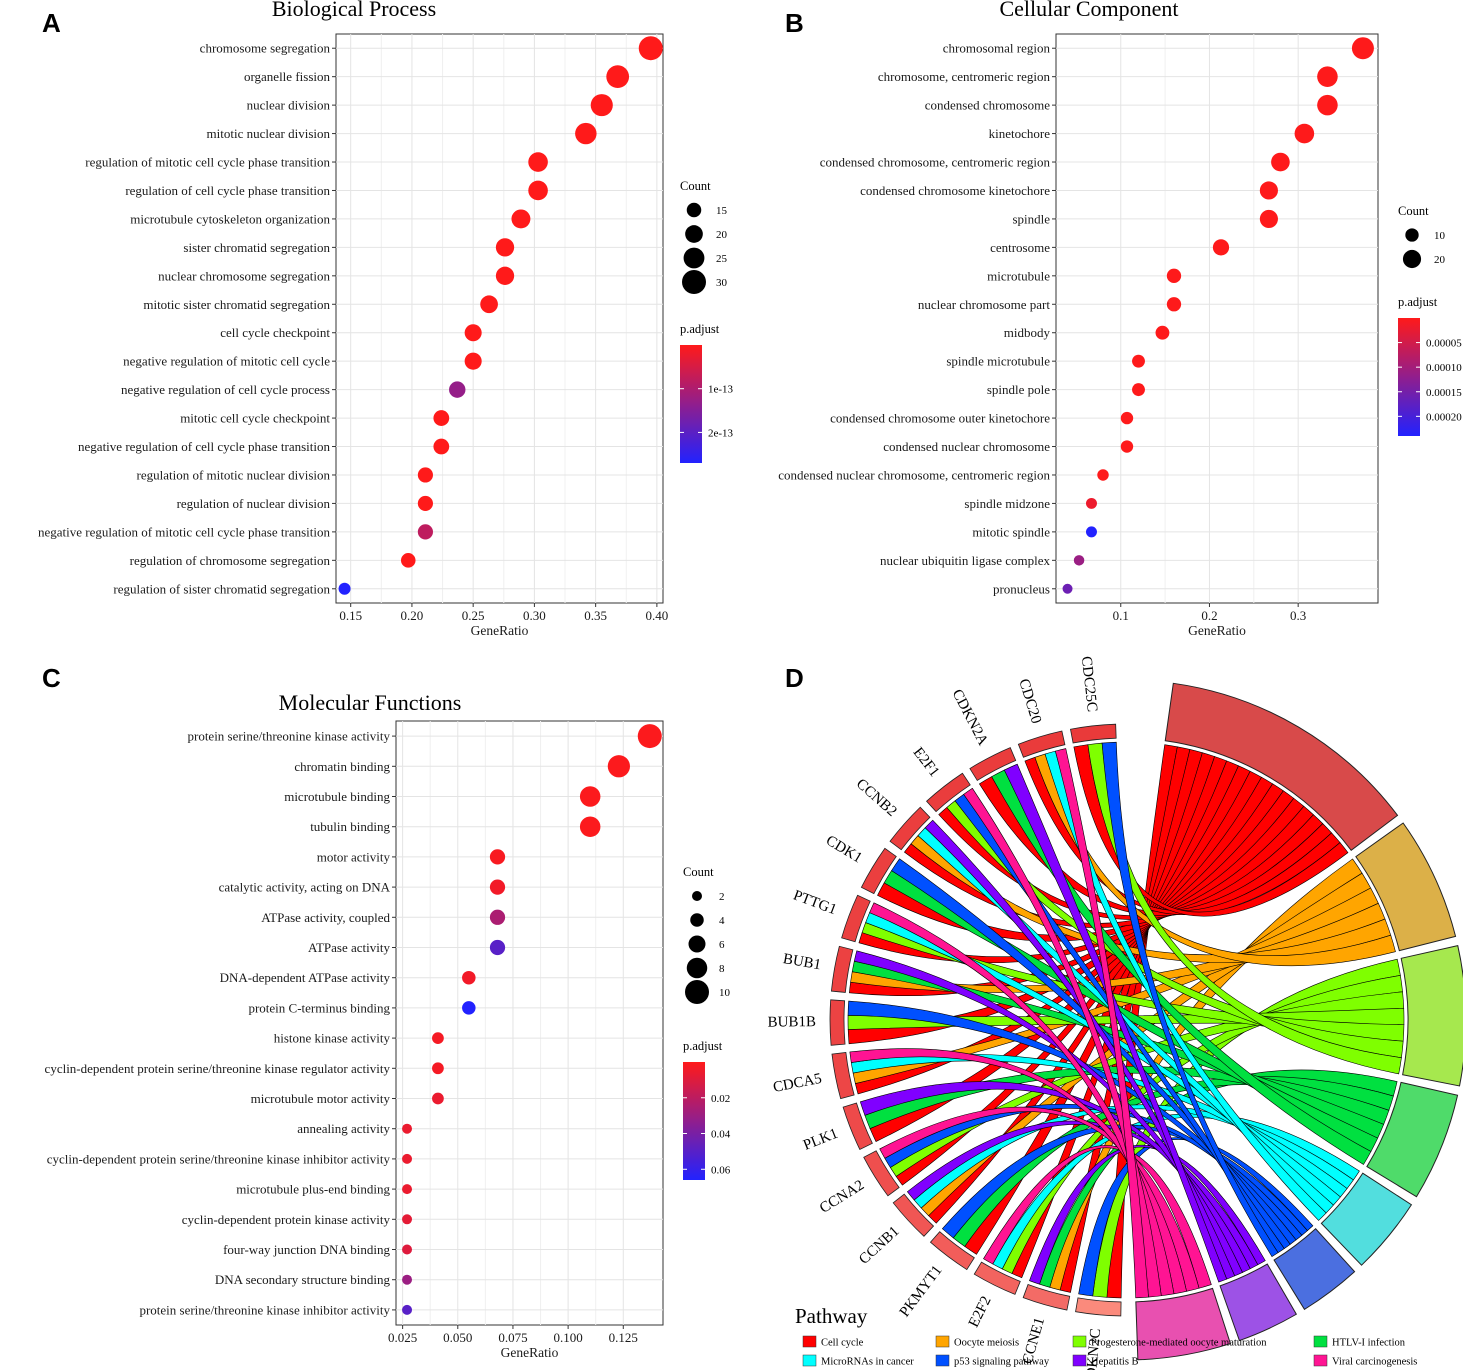  I want to click on category-label: tubulin binding, so click(350, 826).